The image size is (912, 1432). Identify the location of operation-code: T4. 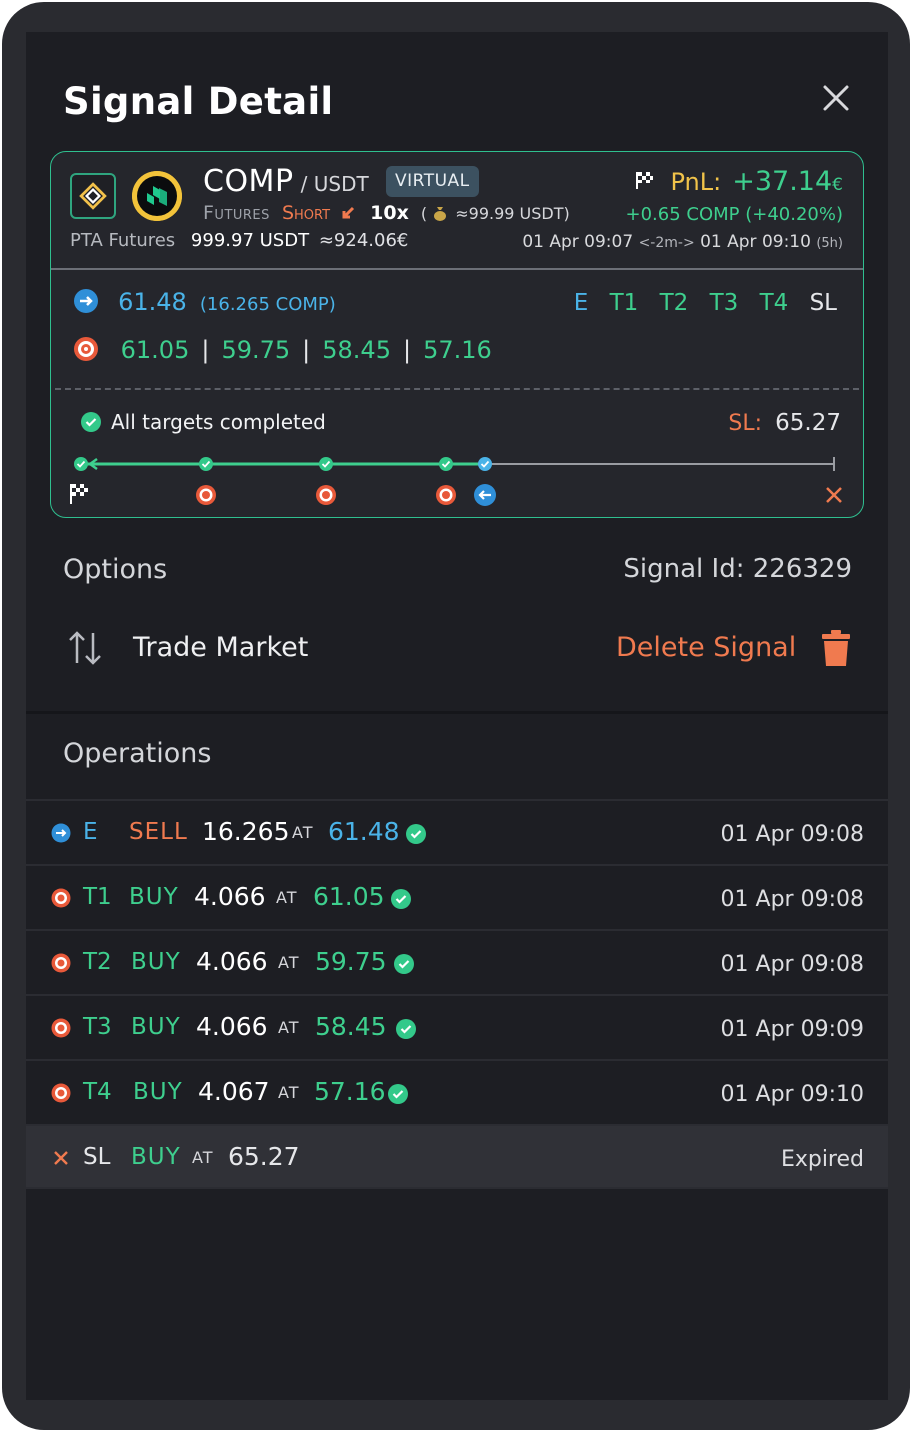
(97, 1092).